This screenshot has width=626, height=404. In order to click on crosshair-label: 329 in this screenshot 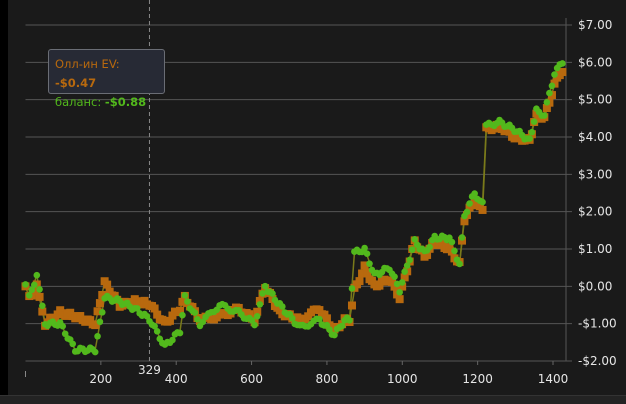, I will do `click(149, 370)`.